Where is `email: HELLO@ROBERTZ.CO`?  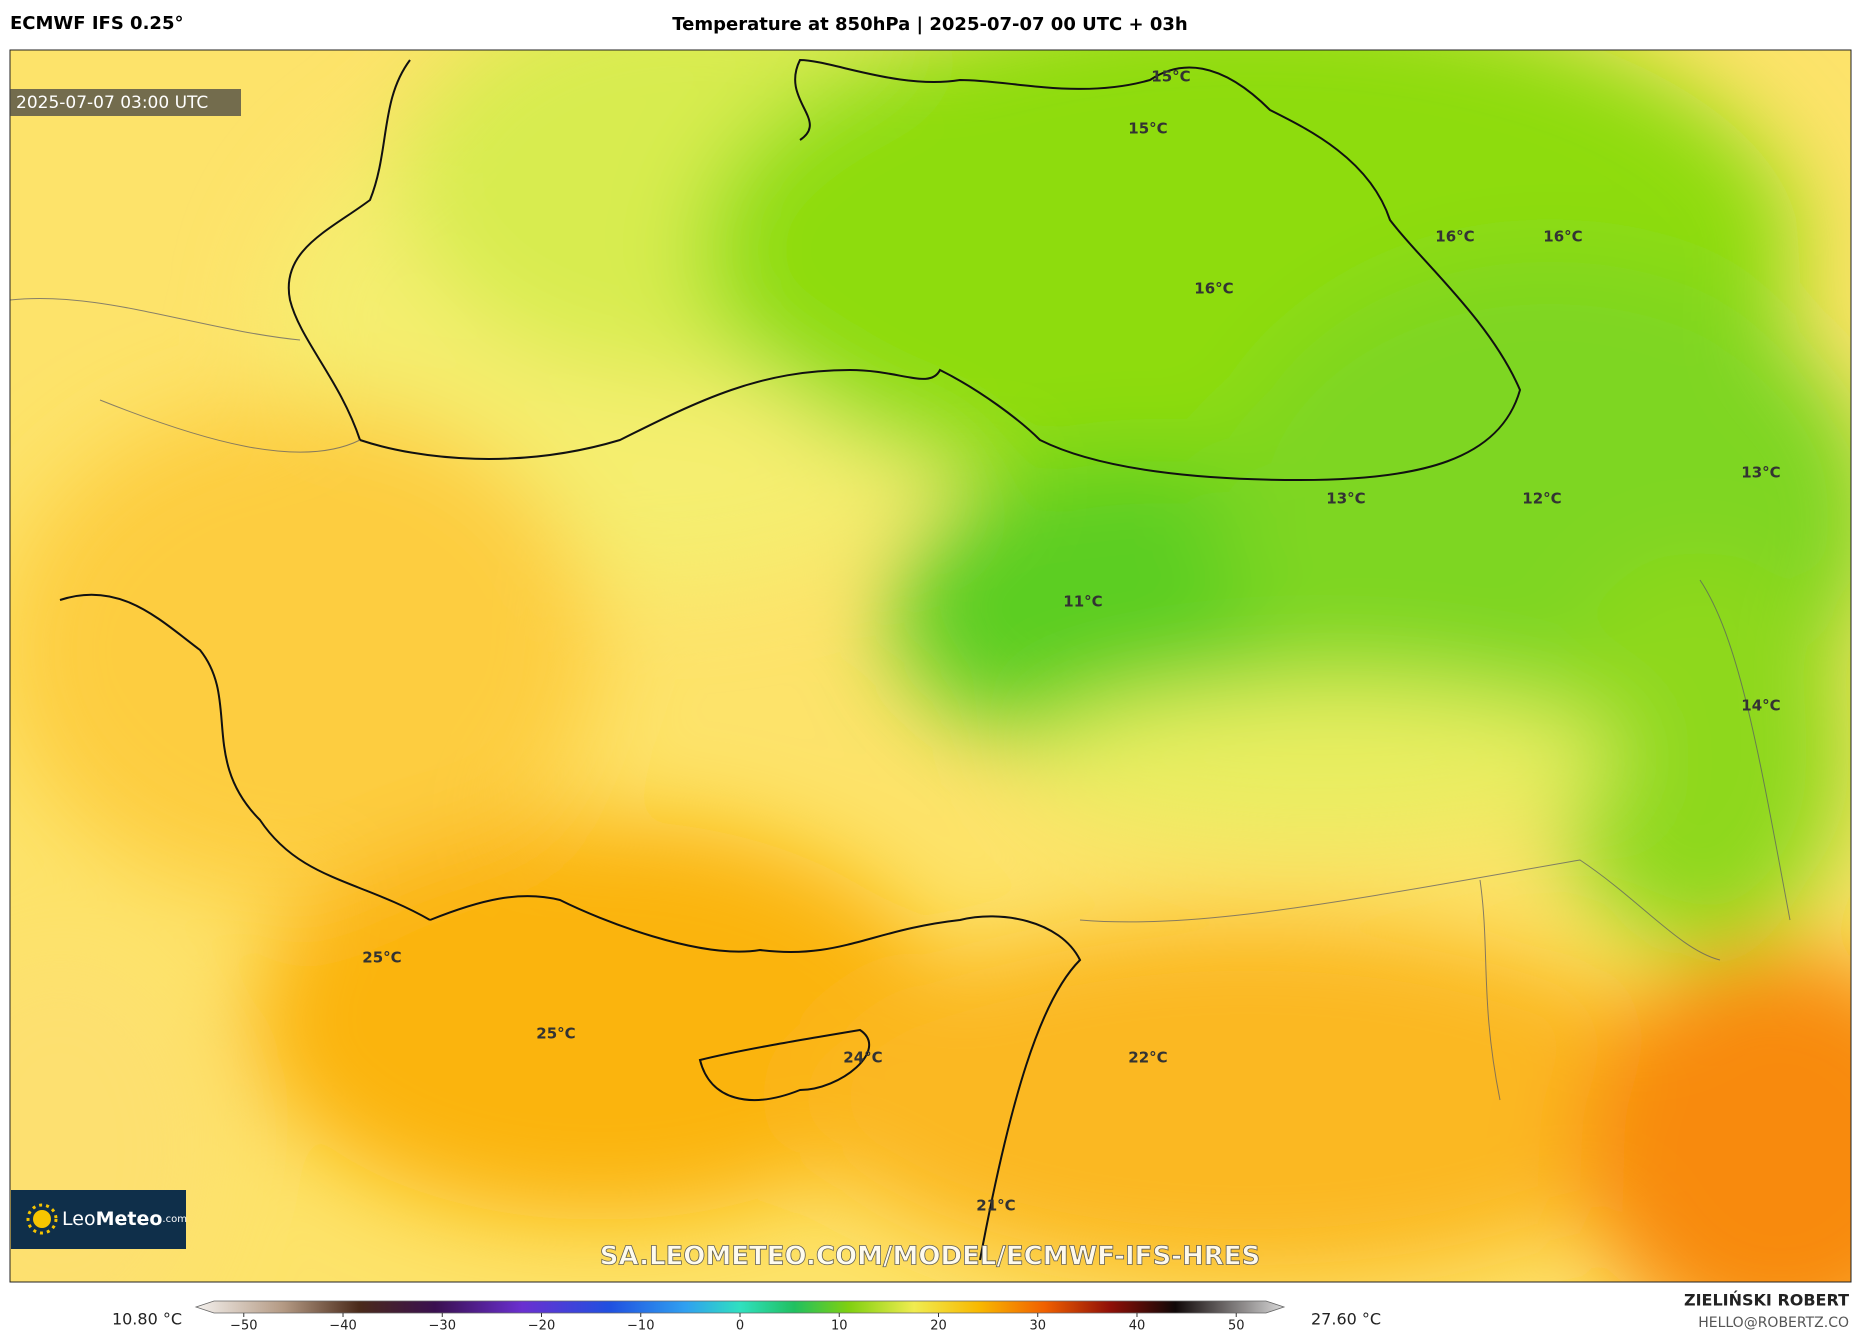
email: HELLO@ROBERTZ.CO is located at coordinates (1773, 1323).